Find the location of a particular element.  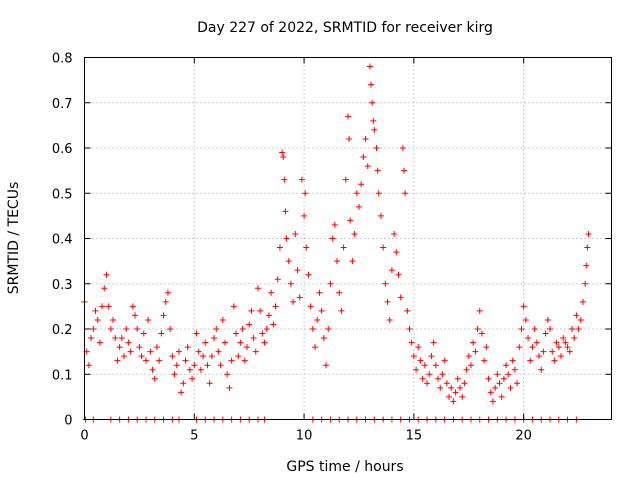

y-tick-label: 0.7 is located at coordinates (62, 104).